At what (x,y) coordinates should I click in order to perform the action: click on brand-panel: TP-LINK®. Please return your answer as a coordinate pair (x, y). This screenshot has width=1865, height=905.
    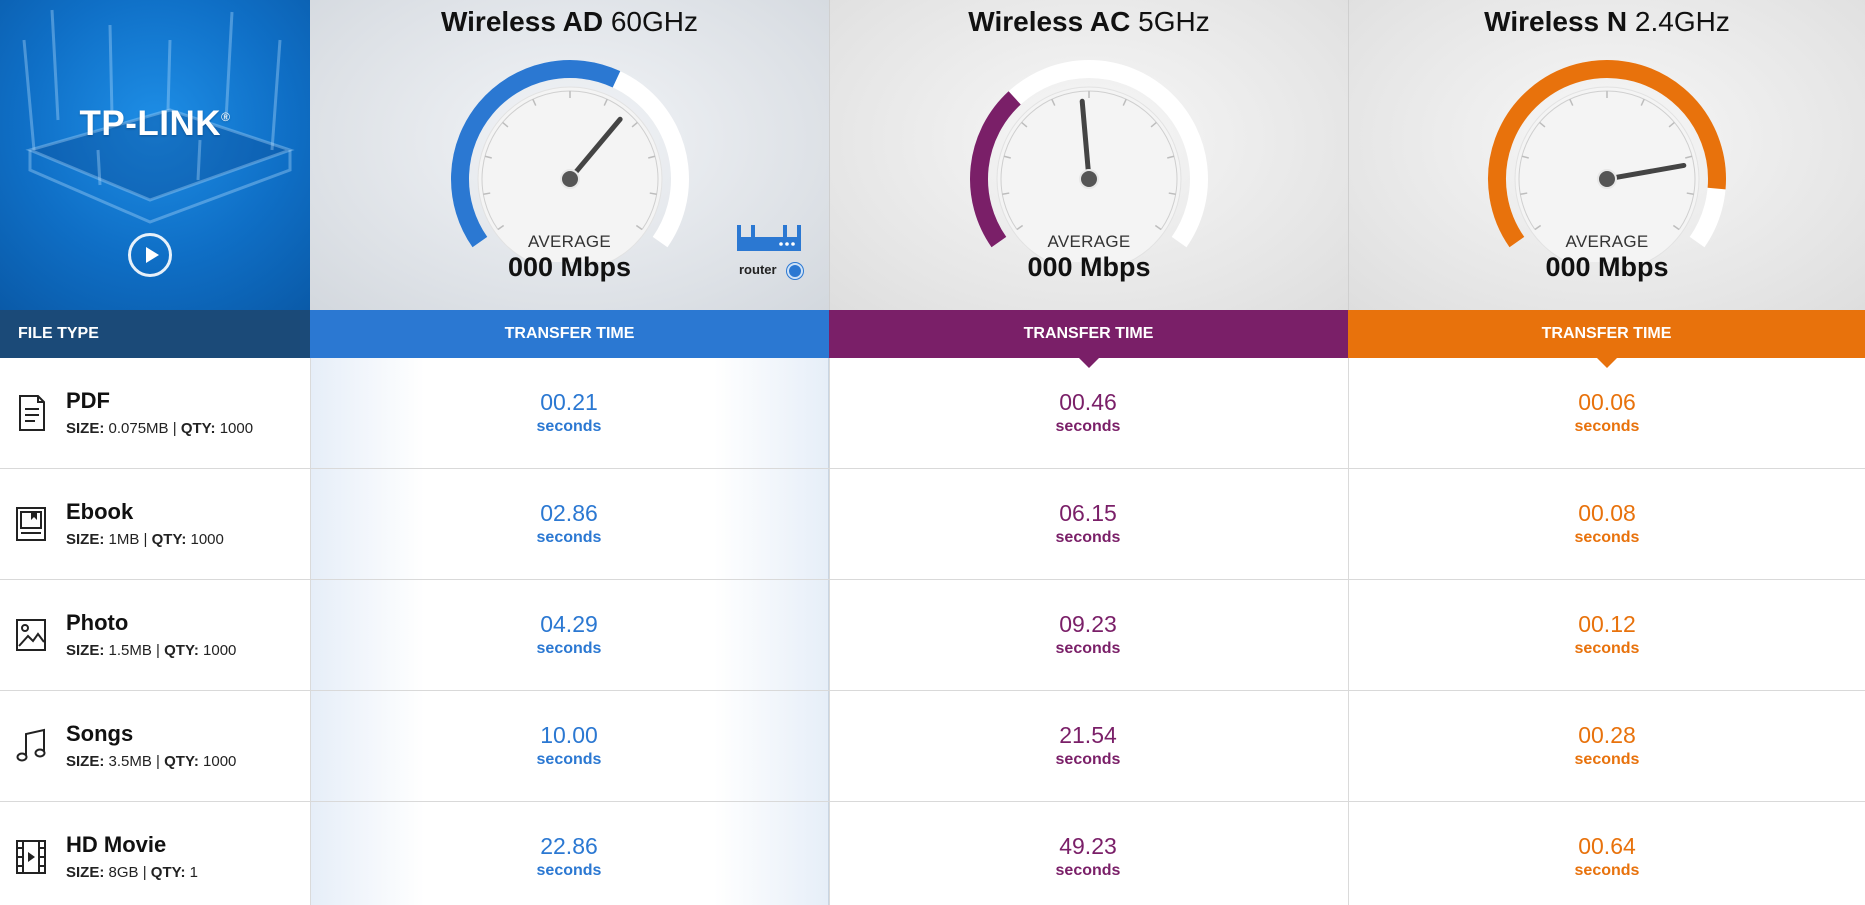
    Looking at the image, I should click on (155, 155).